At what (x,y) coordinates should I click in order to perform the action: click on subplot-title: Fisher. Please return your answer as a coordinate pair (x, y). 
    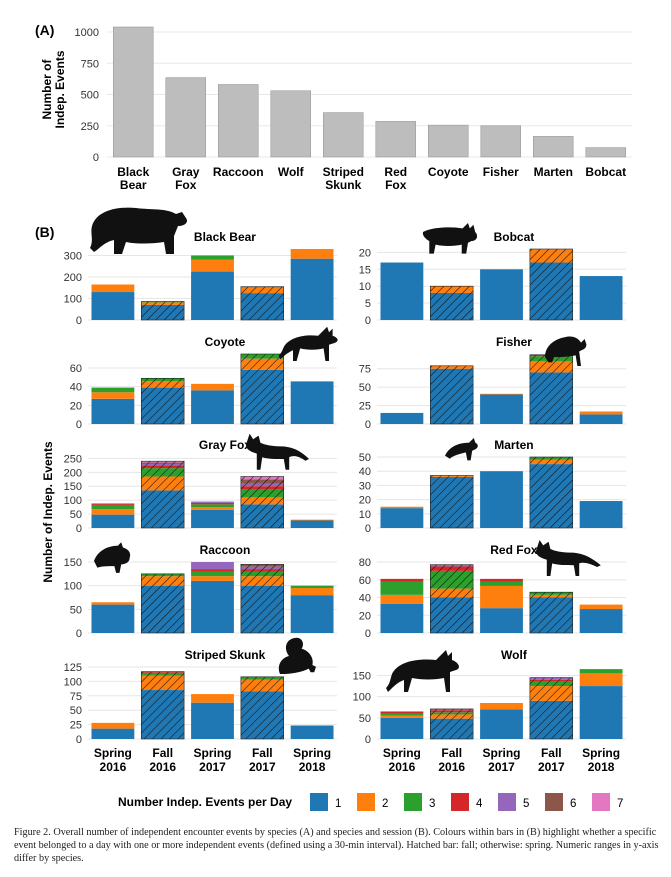
    Looking at the image, I should click on (514, 342).